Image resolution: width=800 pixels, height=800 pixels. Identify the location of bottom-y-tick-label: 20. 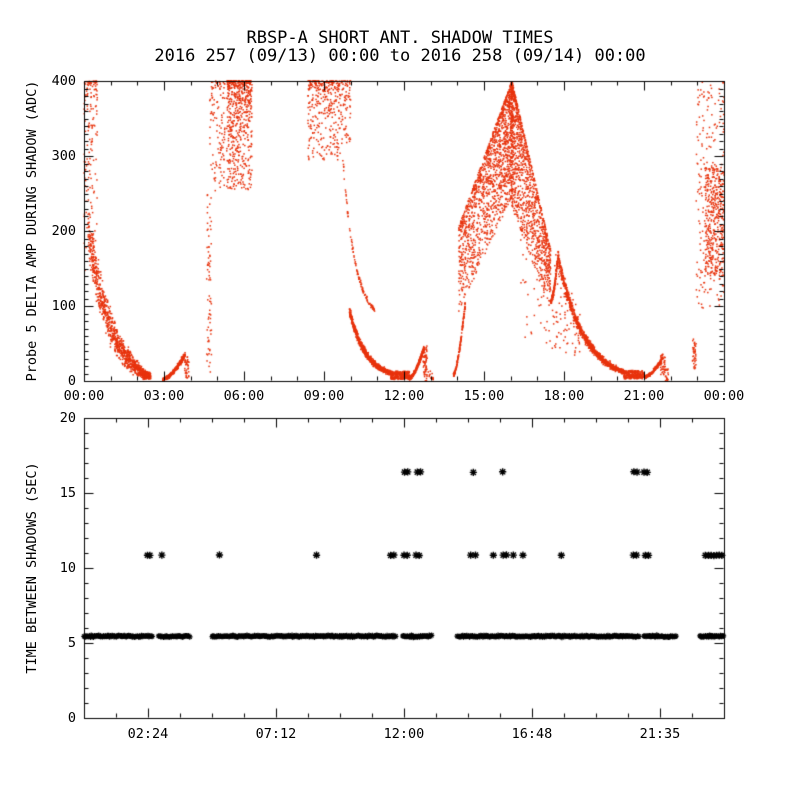
(67, 418).